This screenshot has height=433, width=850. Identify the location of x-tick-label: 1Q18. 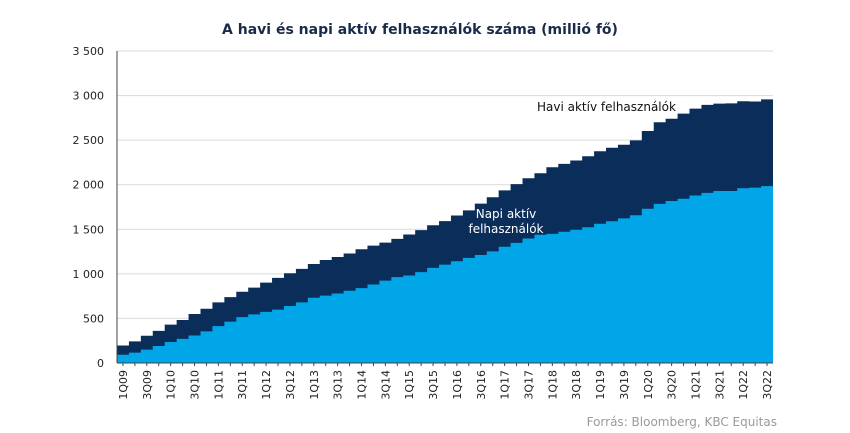
(552, 385).